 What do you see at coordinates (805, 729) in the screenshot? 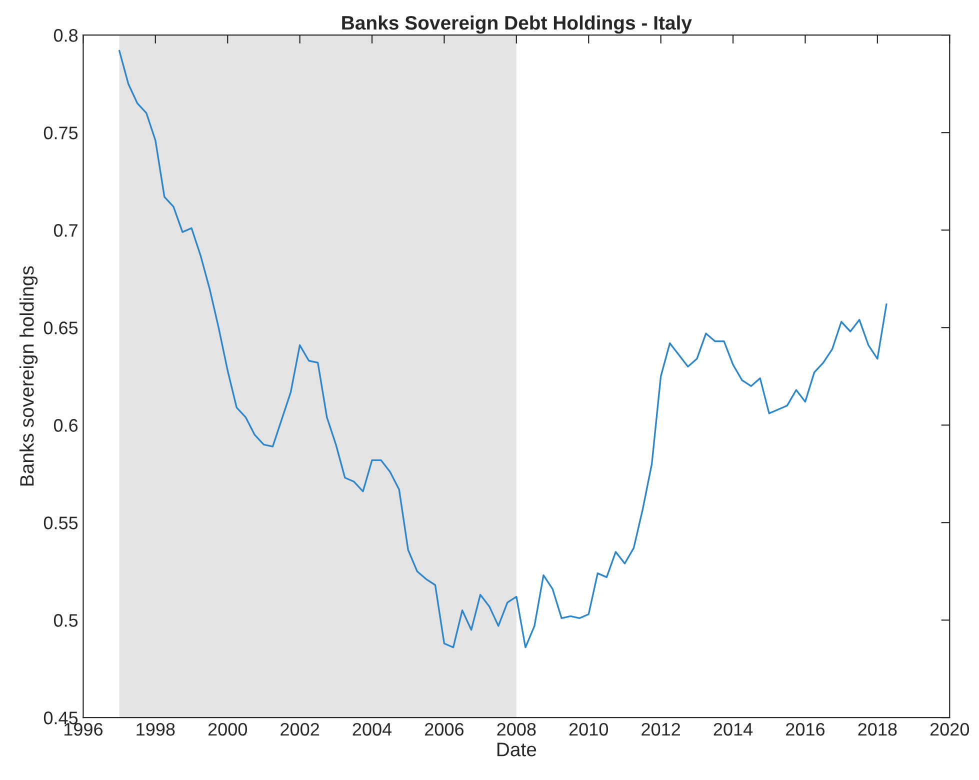
I see `x-tick-label: 2016` at bounding box center [805, 729].